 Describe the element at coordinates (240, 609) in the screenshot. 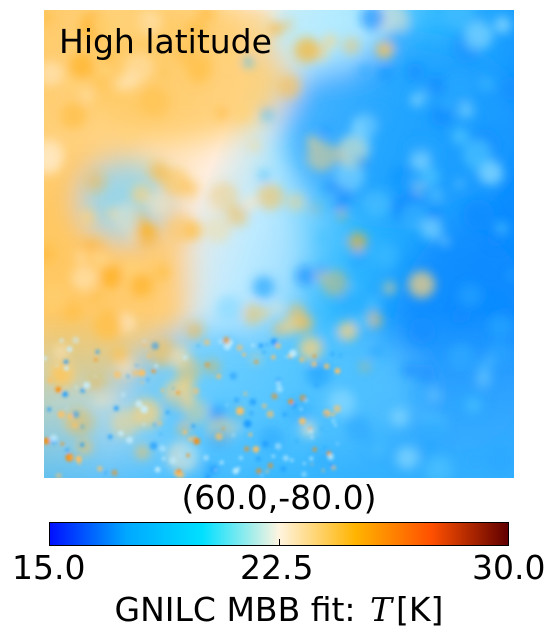

I see `colorbar-title-prefix: GNILC MBB fit:` at that location.